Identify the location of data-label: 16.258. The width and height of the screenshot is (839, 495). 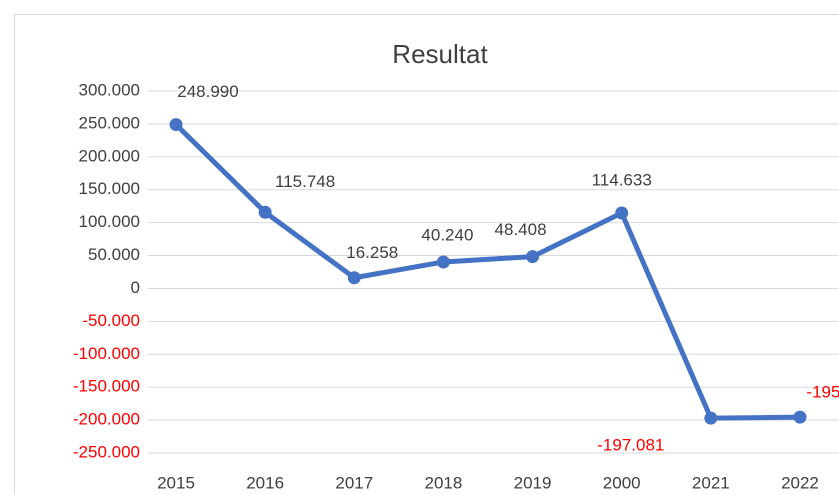
(372, 252).